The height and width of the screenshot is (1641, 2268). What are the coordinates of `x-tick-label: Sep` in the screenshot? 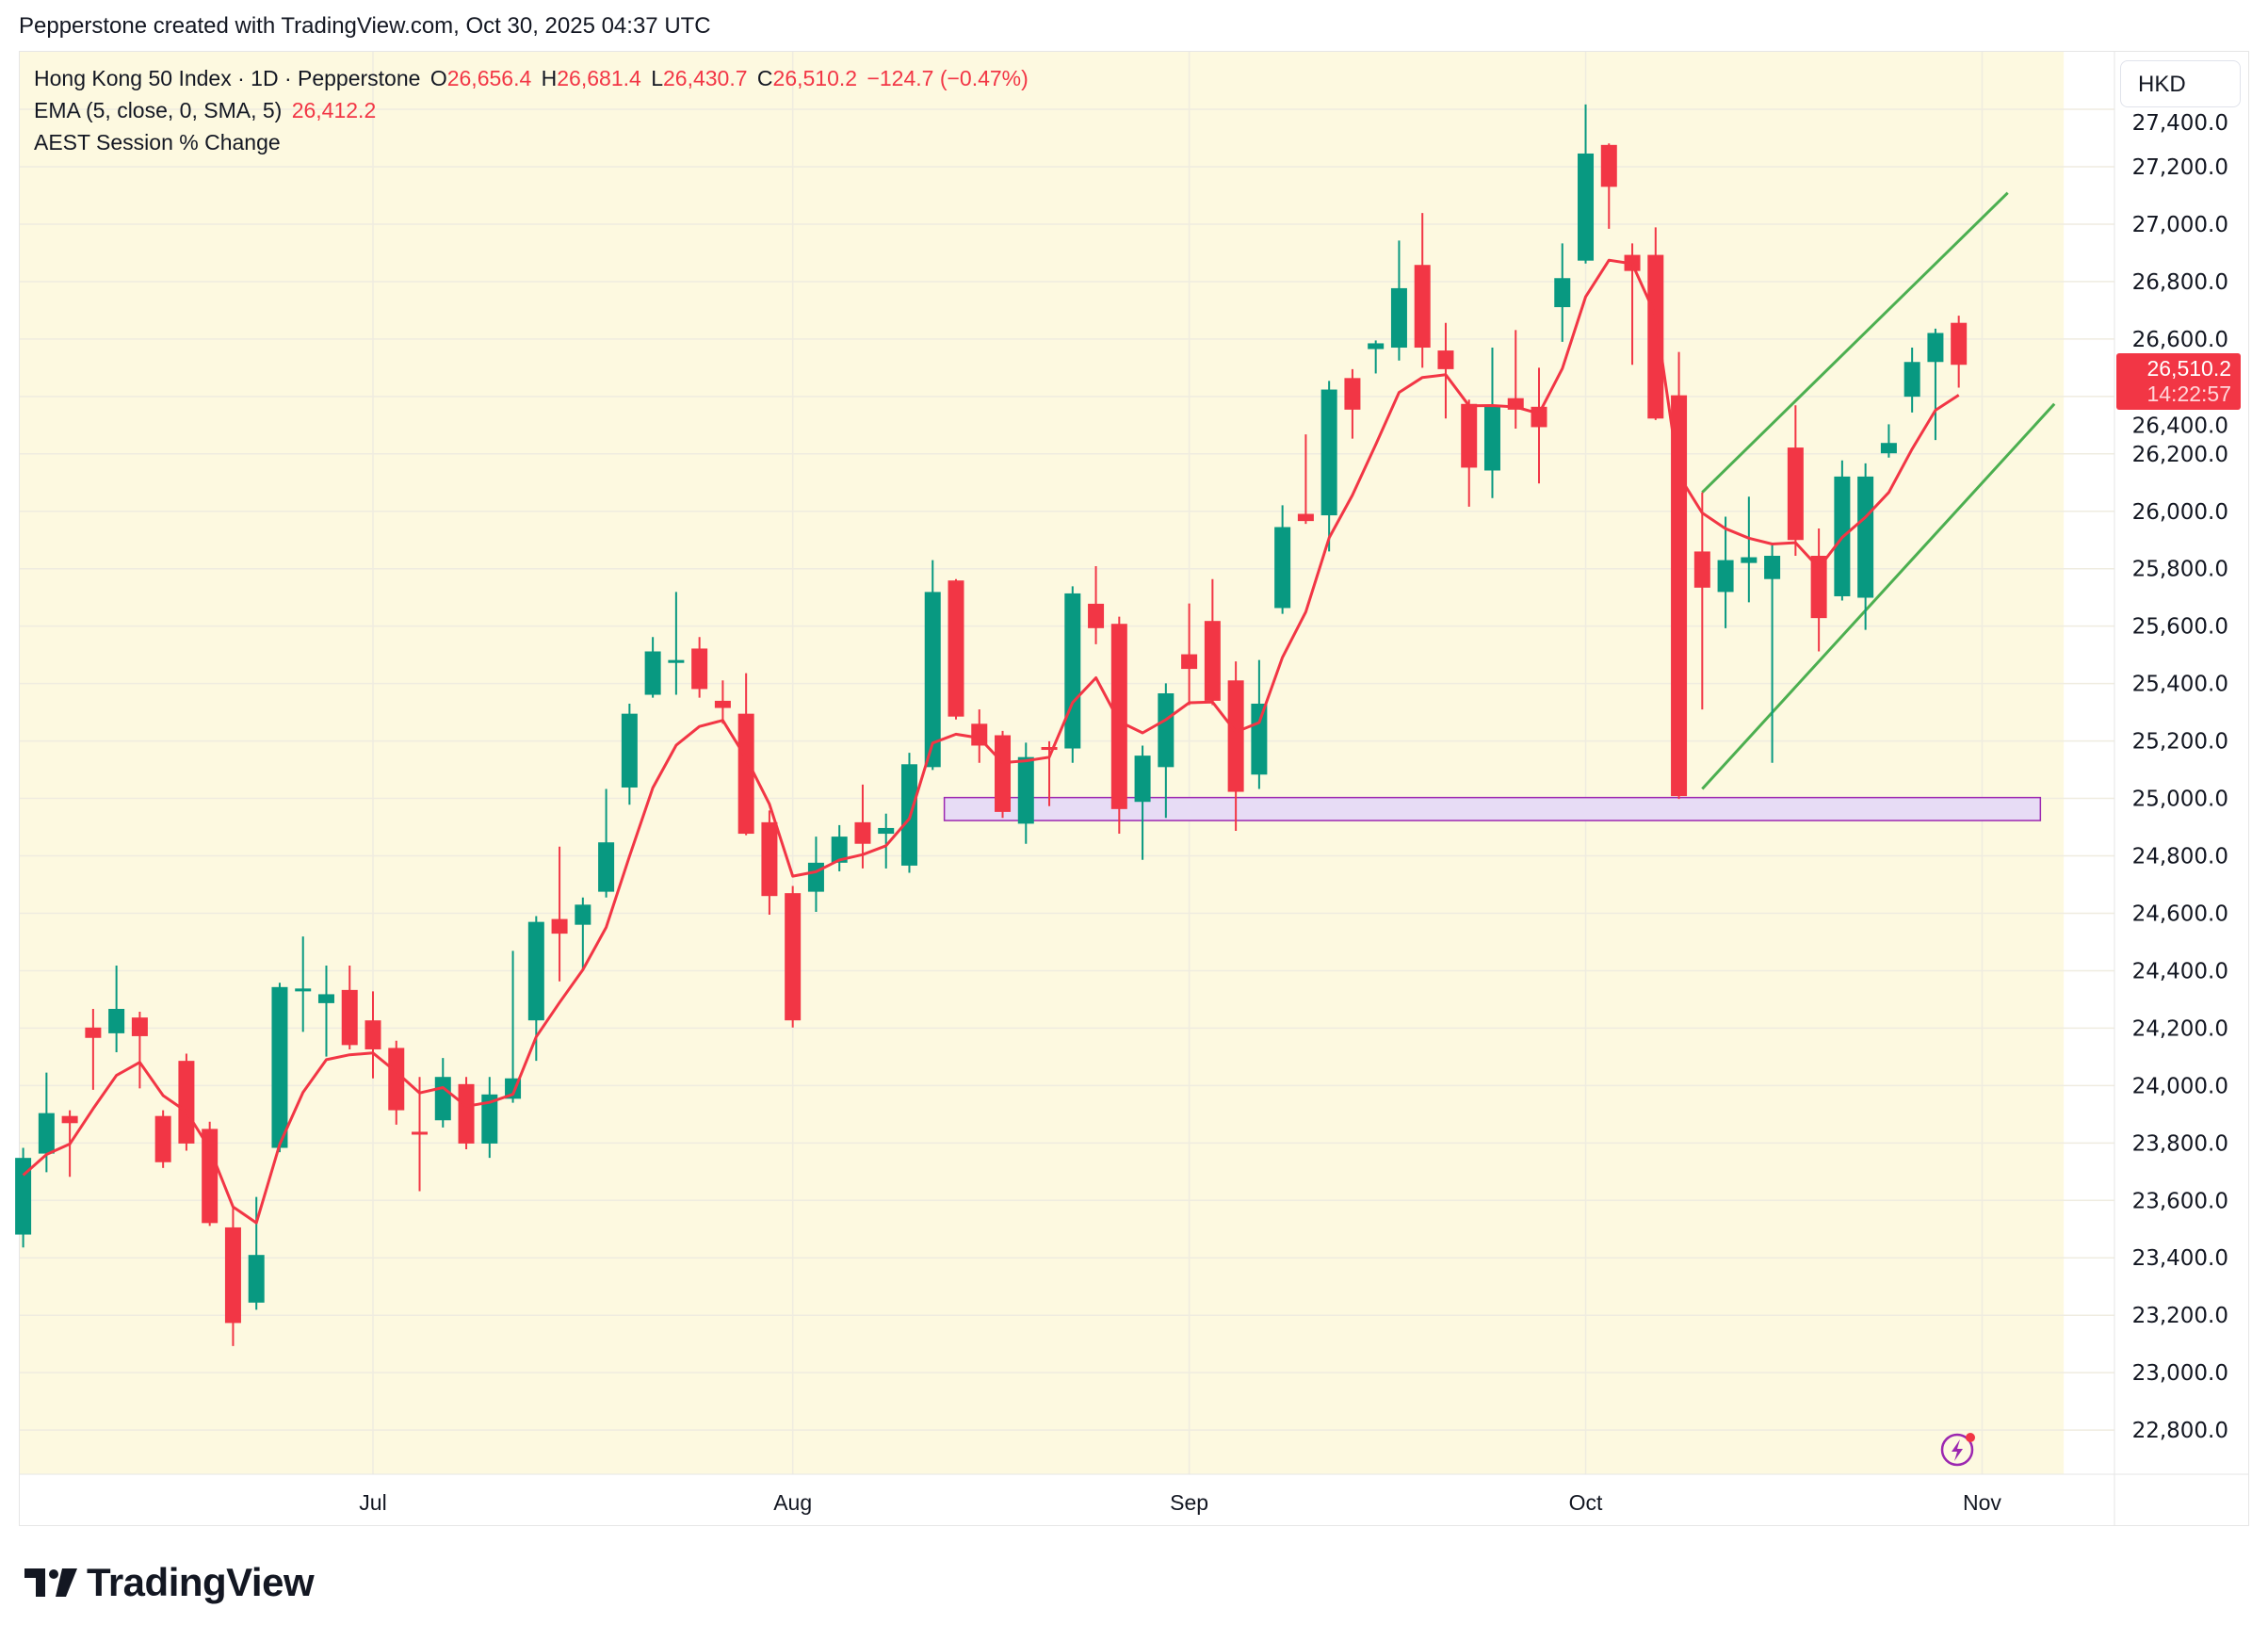 It's located at (1189, 1502).